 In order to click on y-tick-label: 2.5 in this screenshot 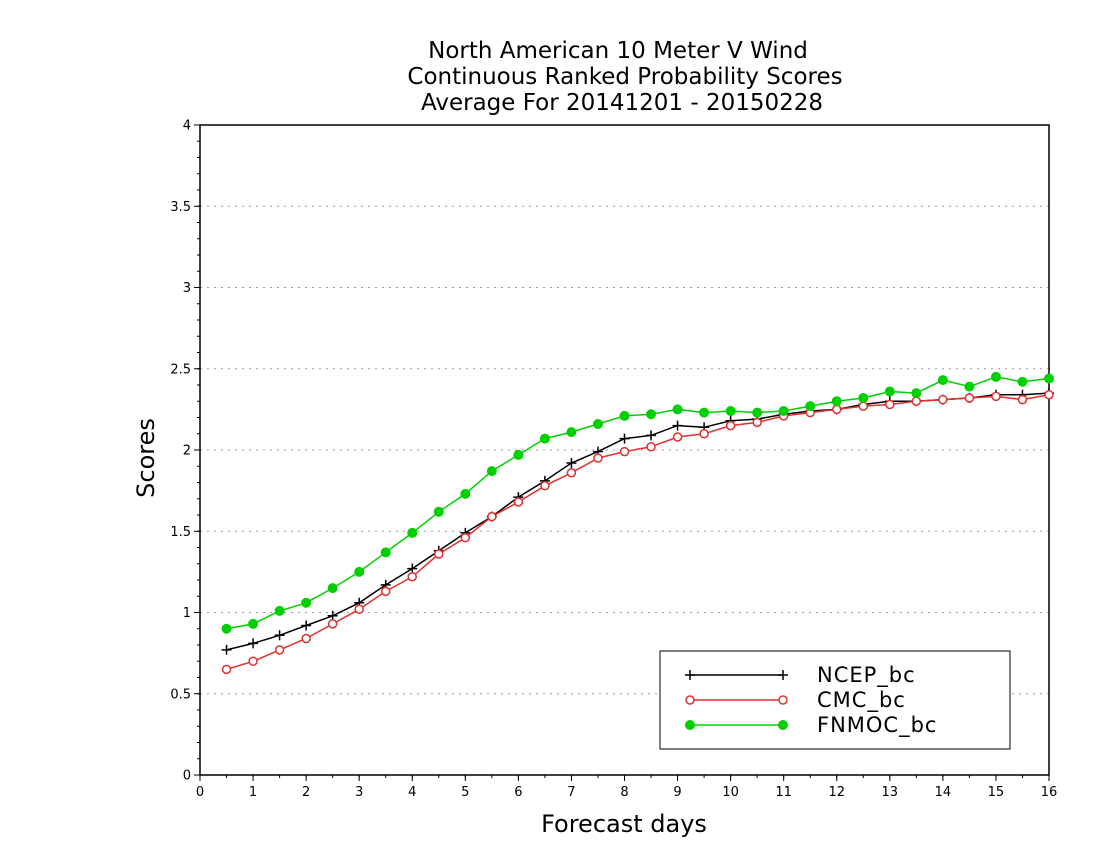, I will do `click(180, 369)`.